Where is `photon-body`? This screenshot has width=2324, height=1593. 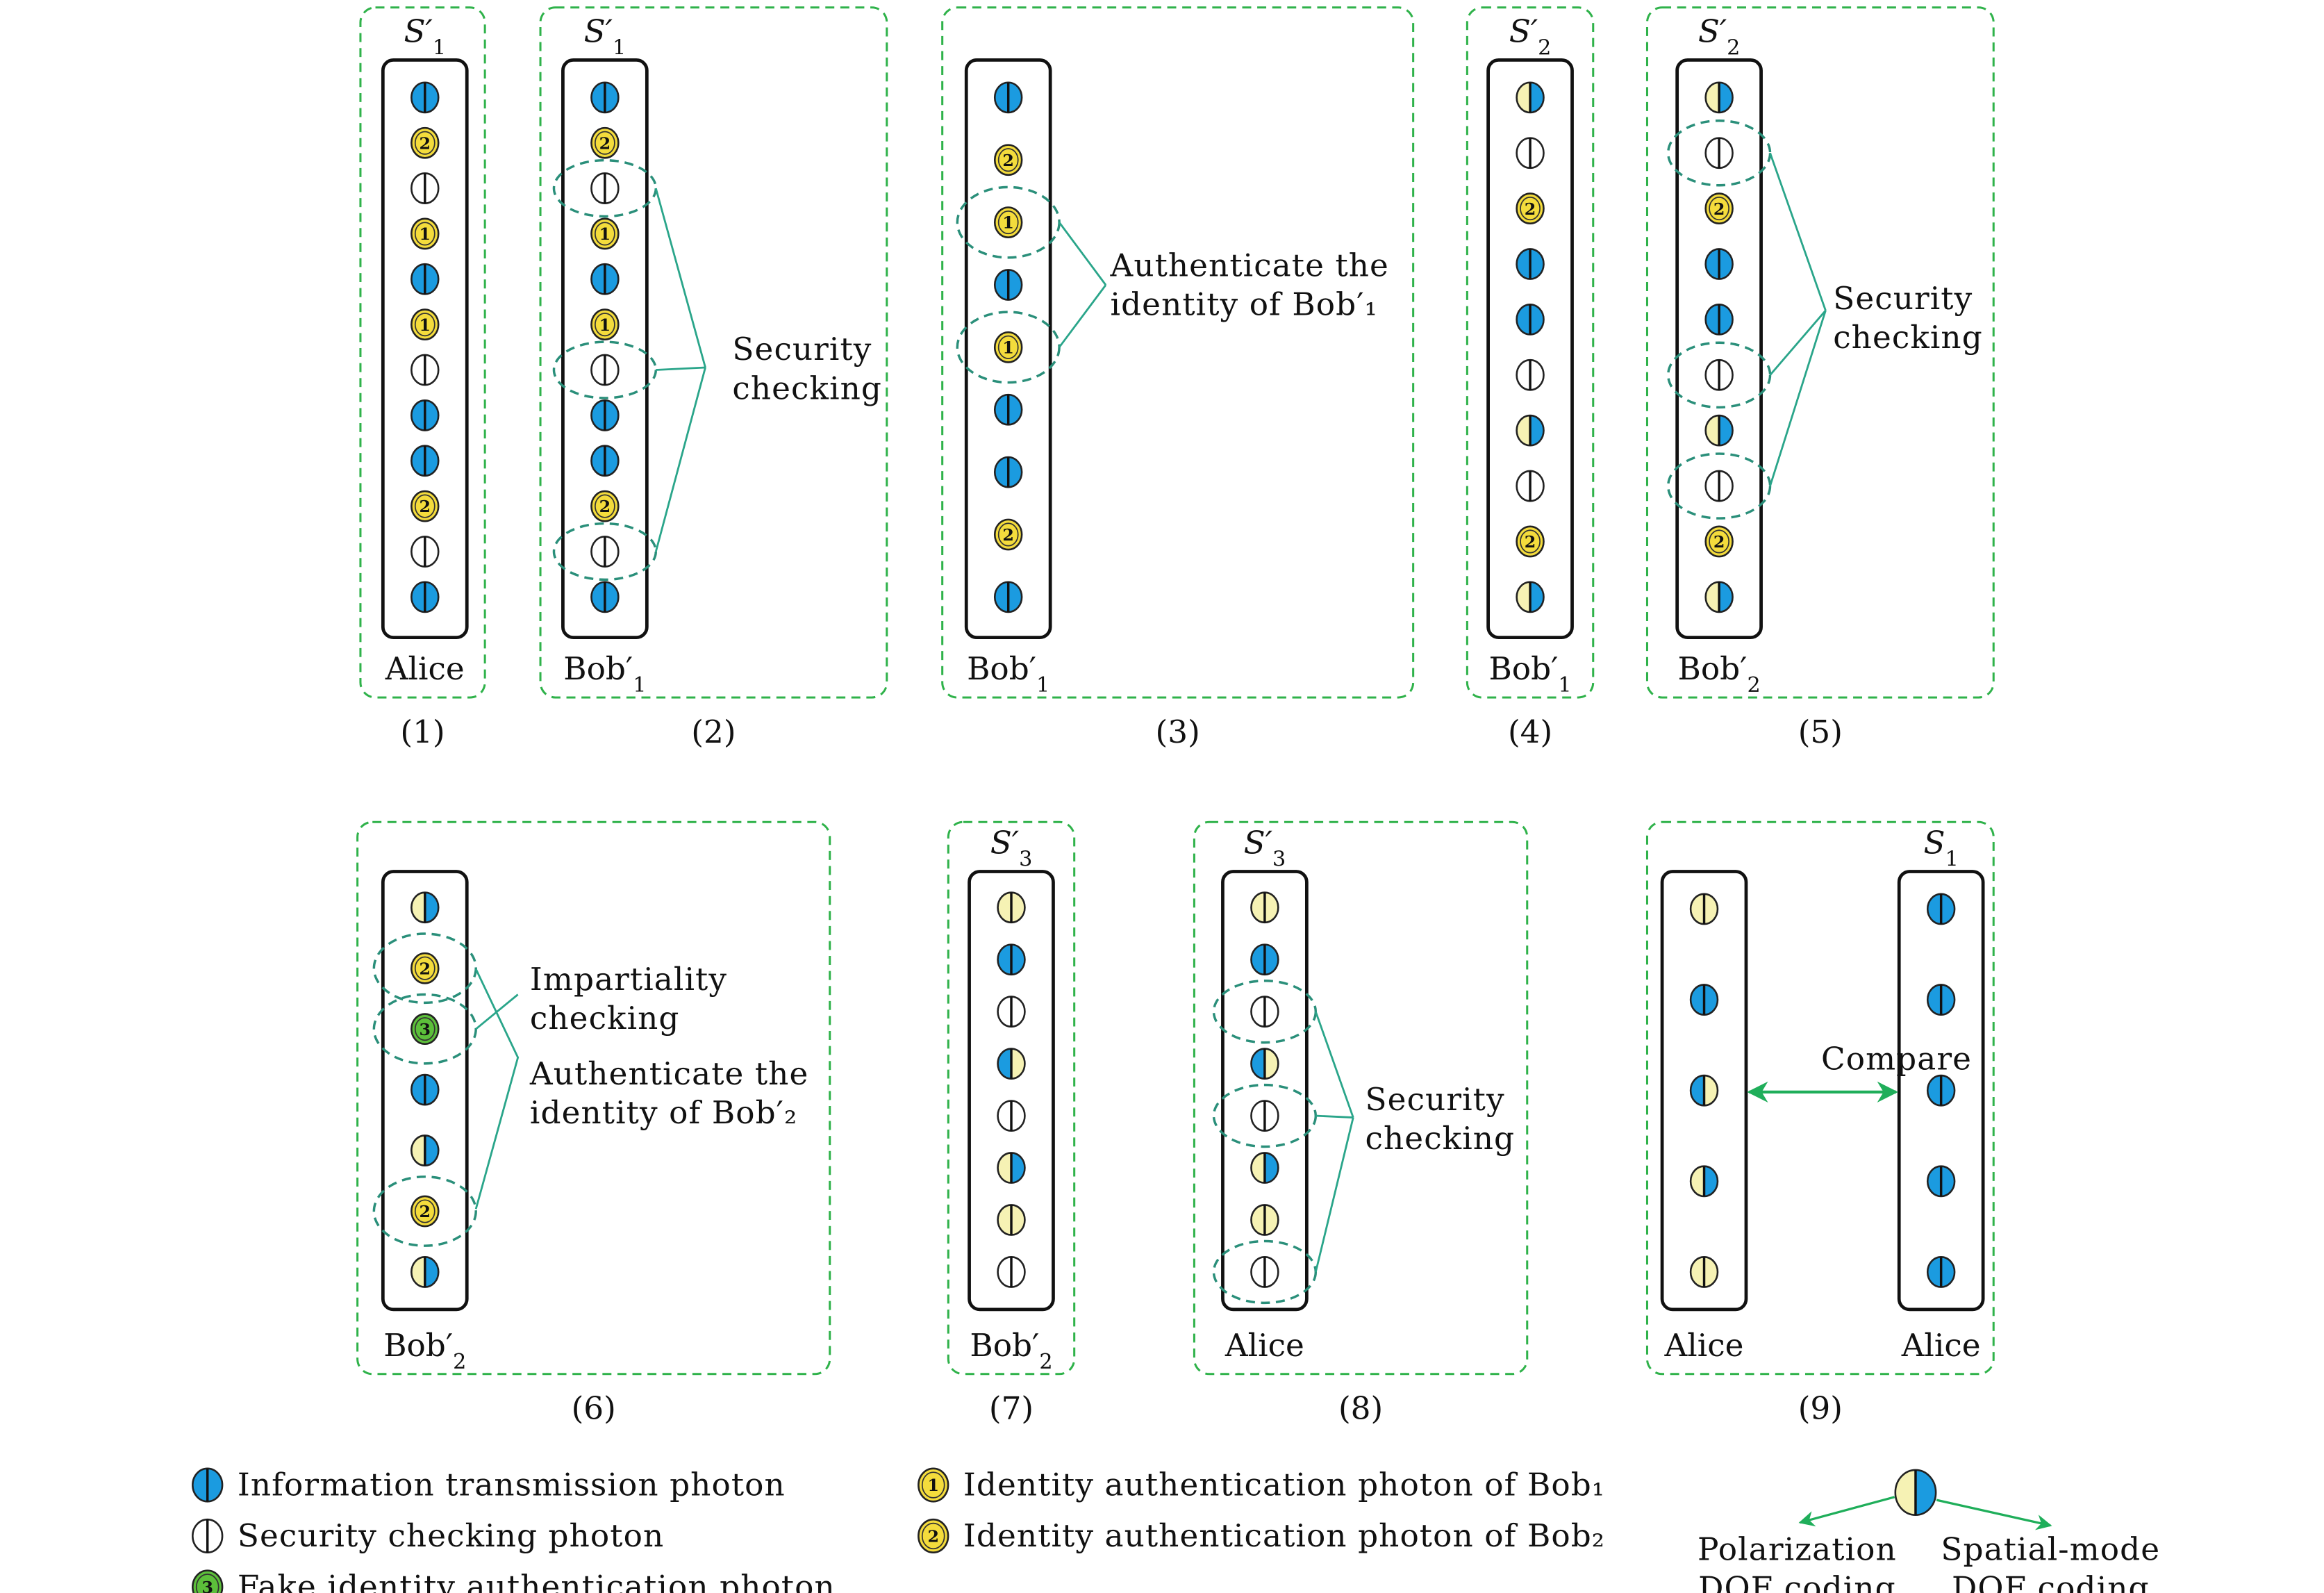
photon-body is located at coordinates (208, 1581).